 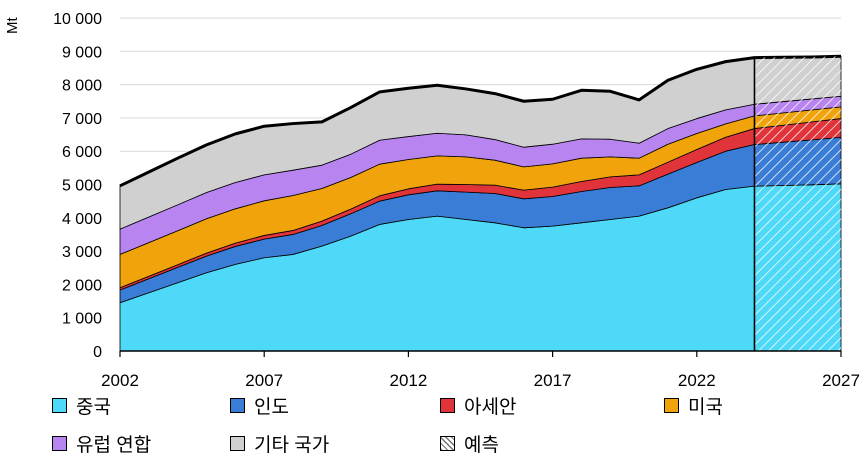 I want to click on legend-label: 예측, so click(x=481, y=445).